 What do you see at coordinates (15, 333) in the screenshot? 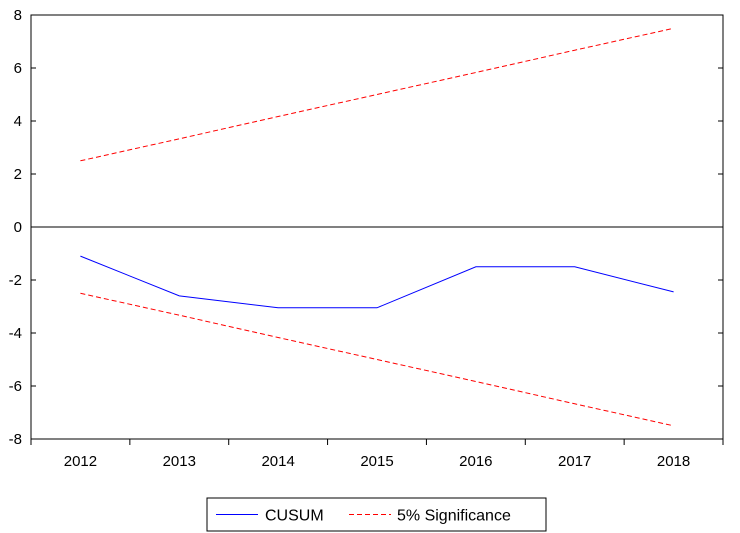
I see `y-tick-label: -4` at bounding box center [15, 333].